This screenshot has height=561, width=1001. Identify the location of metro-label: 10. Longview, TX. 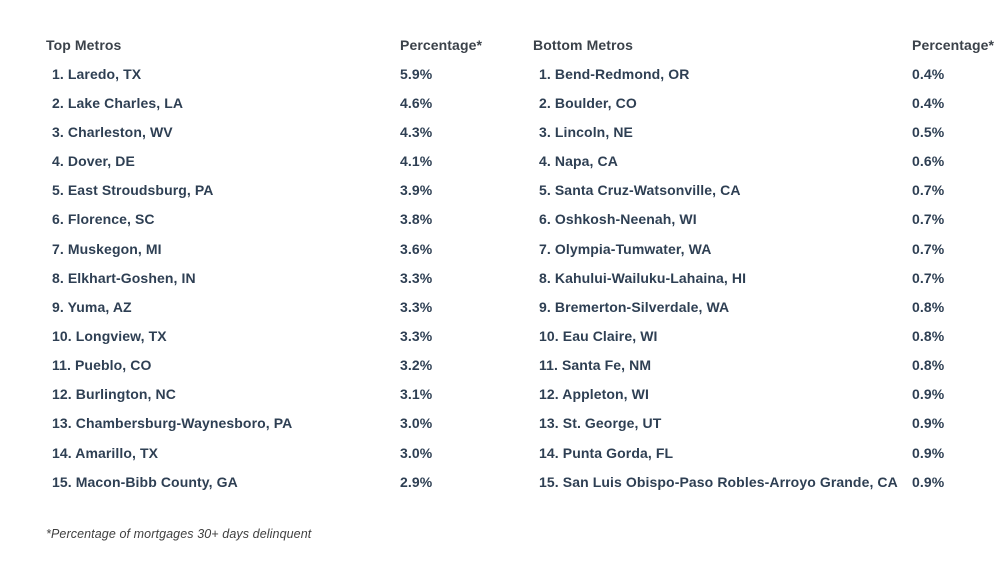
(109, 335).